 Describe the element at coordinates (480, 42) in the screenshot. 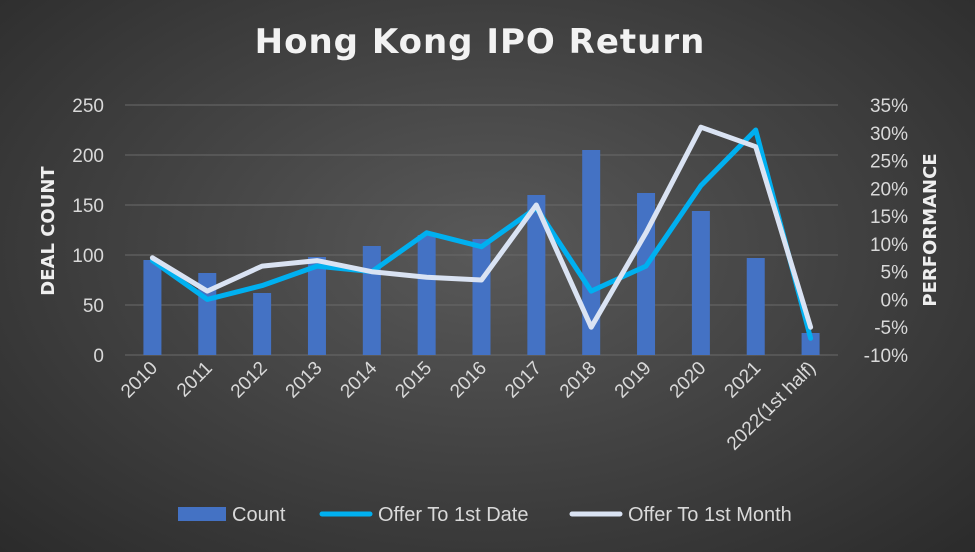

I see `chart-title: Hong Kong IPO Return` at that location.